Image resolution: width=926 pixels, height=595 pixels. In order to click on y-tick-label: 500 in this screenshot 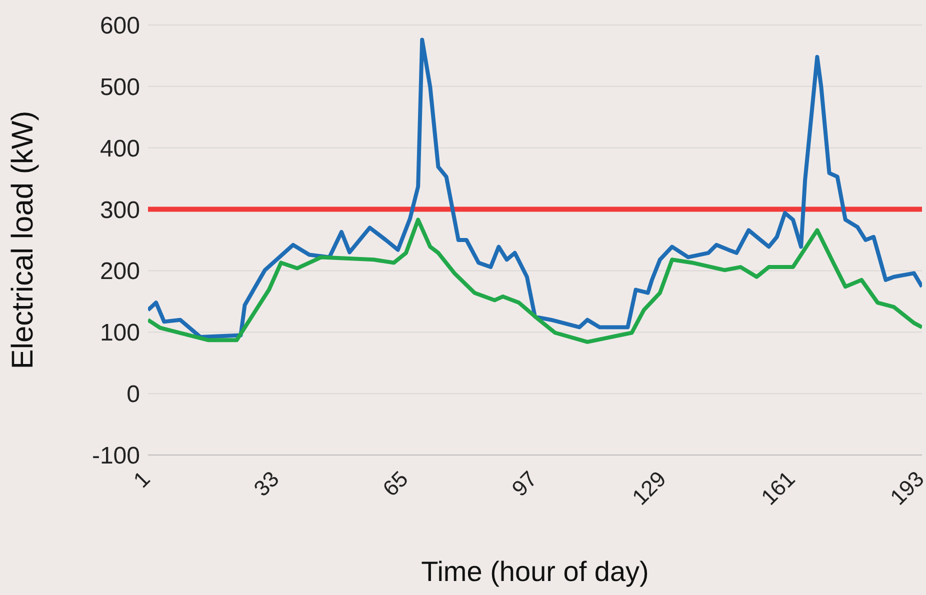, I will do `click(120, 87)`.